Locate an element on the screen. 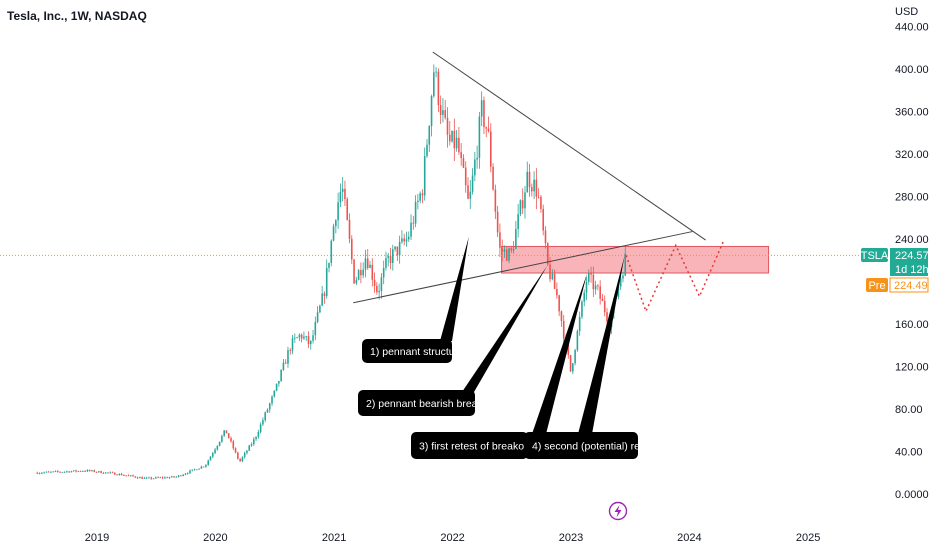 This screenshot has height=550, width=932. y-tick-label: 160.00 is located at coordinates (912, 325).